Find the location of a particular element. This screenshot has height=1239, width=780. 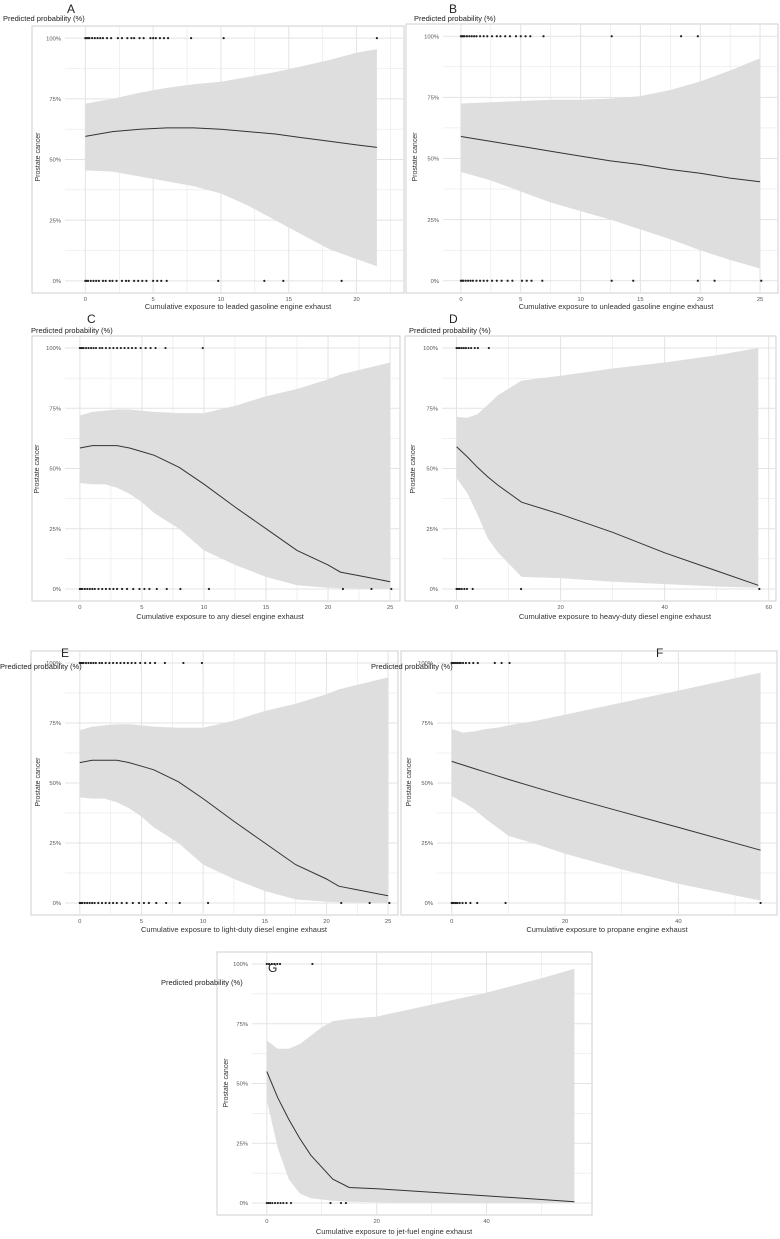

x-tick-label: 40 is located at coordinates (486, 1222).